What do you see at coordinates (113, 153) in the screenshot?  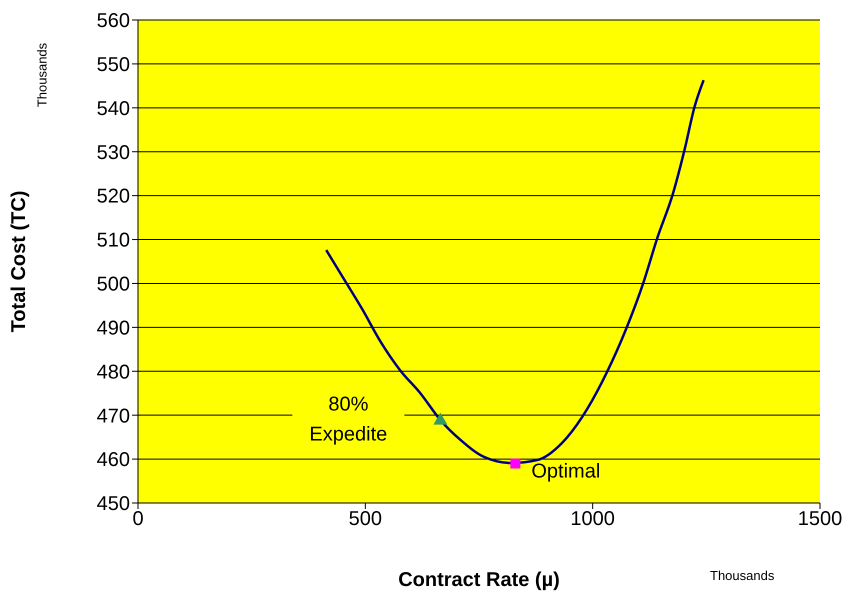 I see `y-tick-label: 530` at bounding box center [113, 153].